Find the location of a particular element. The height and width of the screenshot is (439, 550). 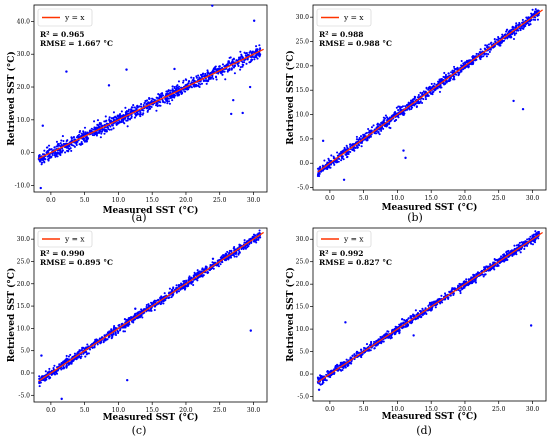

panel-a-y-tick-label: 0.0 is located at coordinates (25, 153).